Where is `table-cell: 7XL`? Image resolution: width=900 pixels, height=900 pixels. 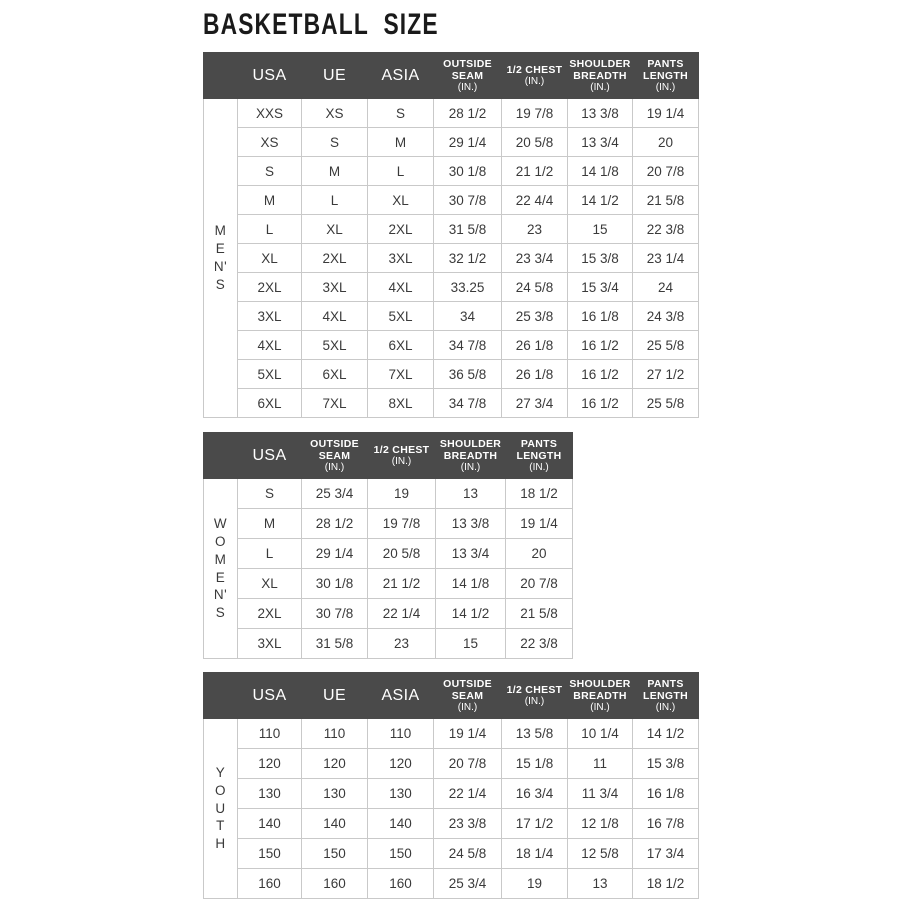 table-cell: 7XL is located at coordinates (334, 403).